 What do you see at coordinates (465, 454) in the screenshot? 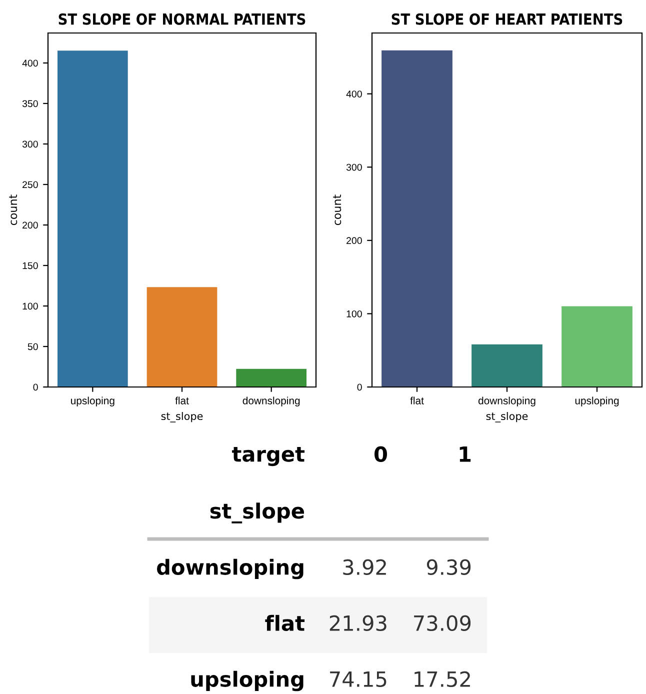
I see `x-tick-label: 1` at bounding box center [465, 454].